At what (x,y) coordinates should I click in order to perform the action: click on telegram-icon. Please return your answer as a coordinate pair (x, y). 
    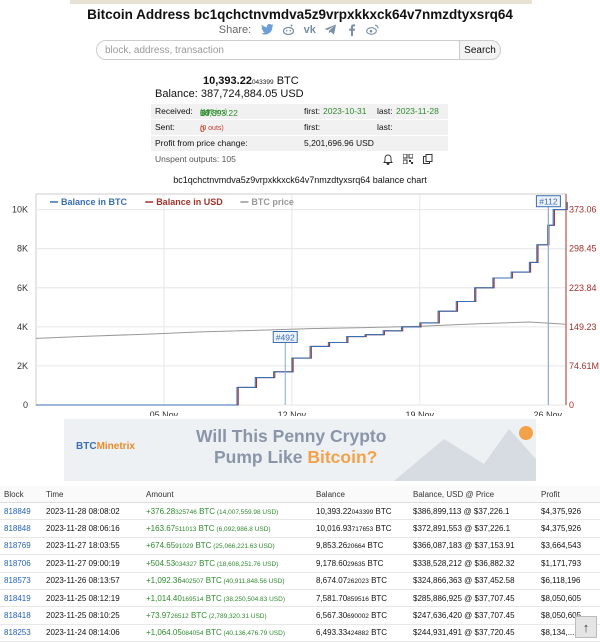
    Looking at the image, I should click on (330, 29).